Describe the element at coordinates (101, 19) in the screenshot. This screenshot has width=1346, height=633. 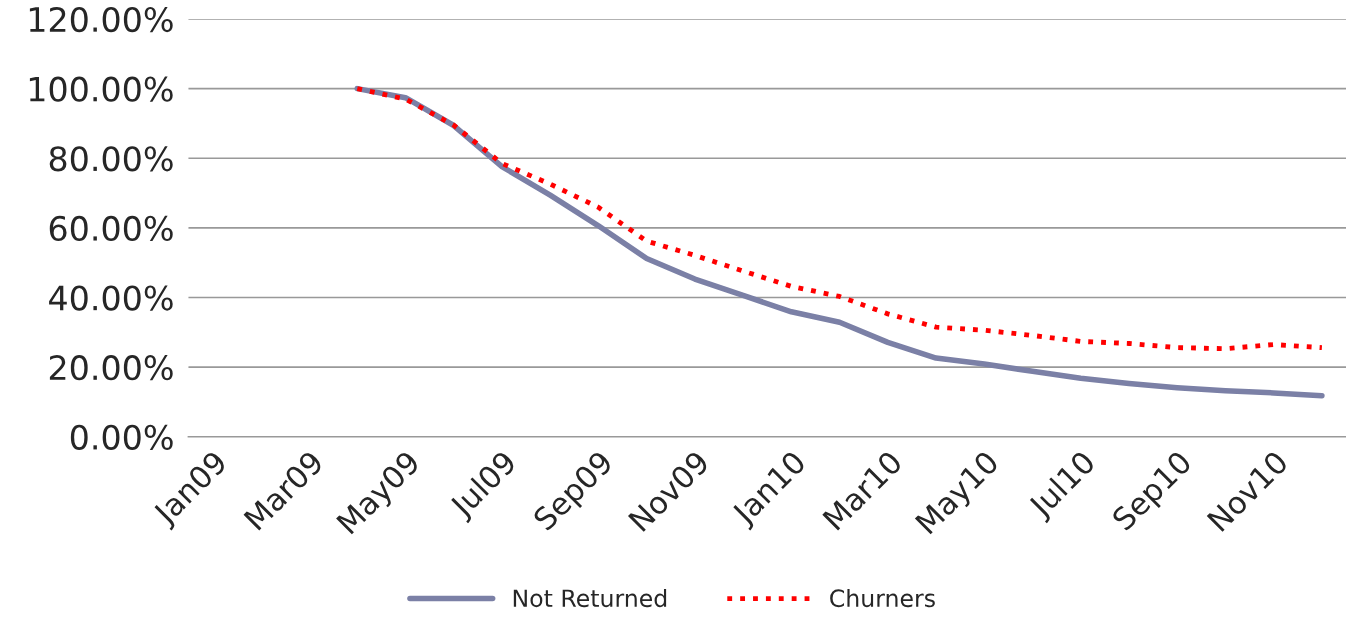
I see `y-tick-label: 120.00%` at that location.